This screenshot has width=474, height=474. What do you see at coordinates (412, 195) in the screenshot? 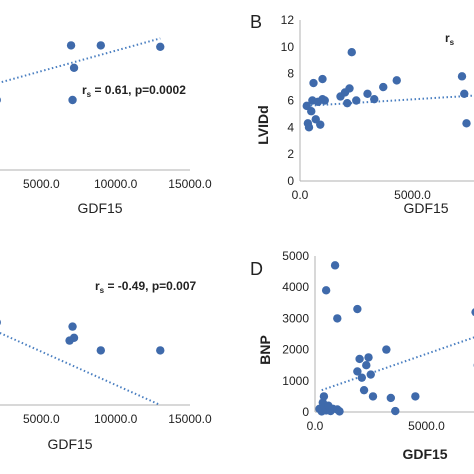
I see `panel-b-x-tick-label: 5000.0` at bounding box center [412, 195].